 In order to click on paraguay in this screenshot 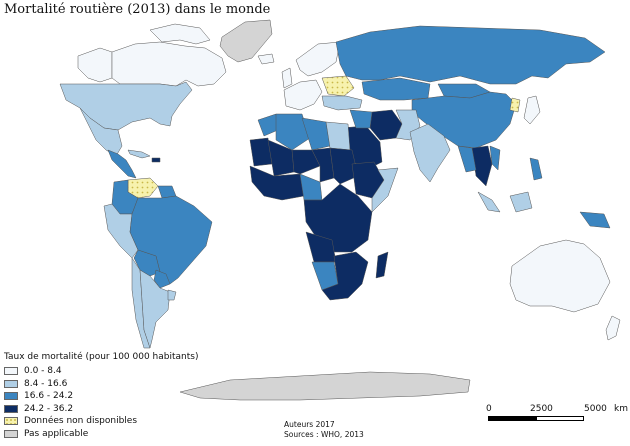, I will do `click(162, 279)`.